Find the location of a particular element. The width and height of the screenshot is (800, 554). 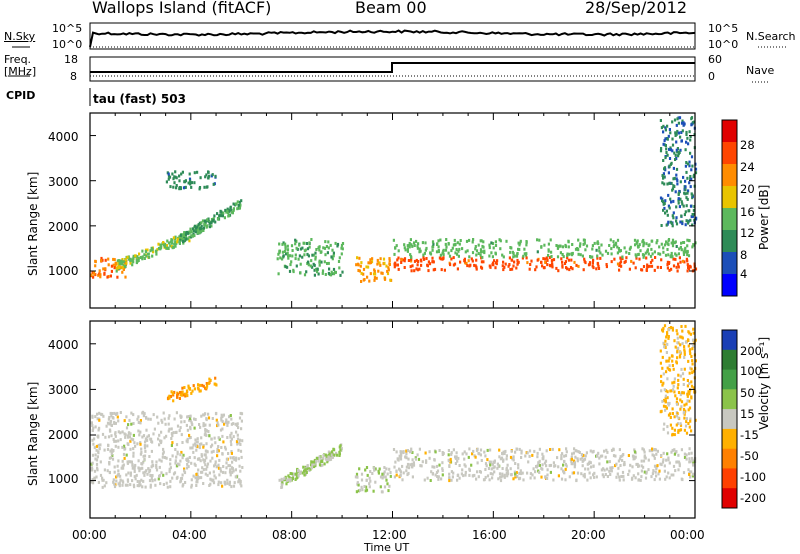

nave-top-tick: 60 is located at coordinates (715, 59).